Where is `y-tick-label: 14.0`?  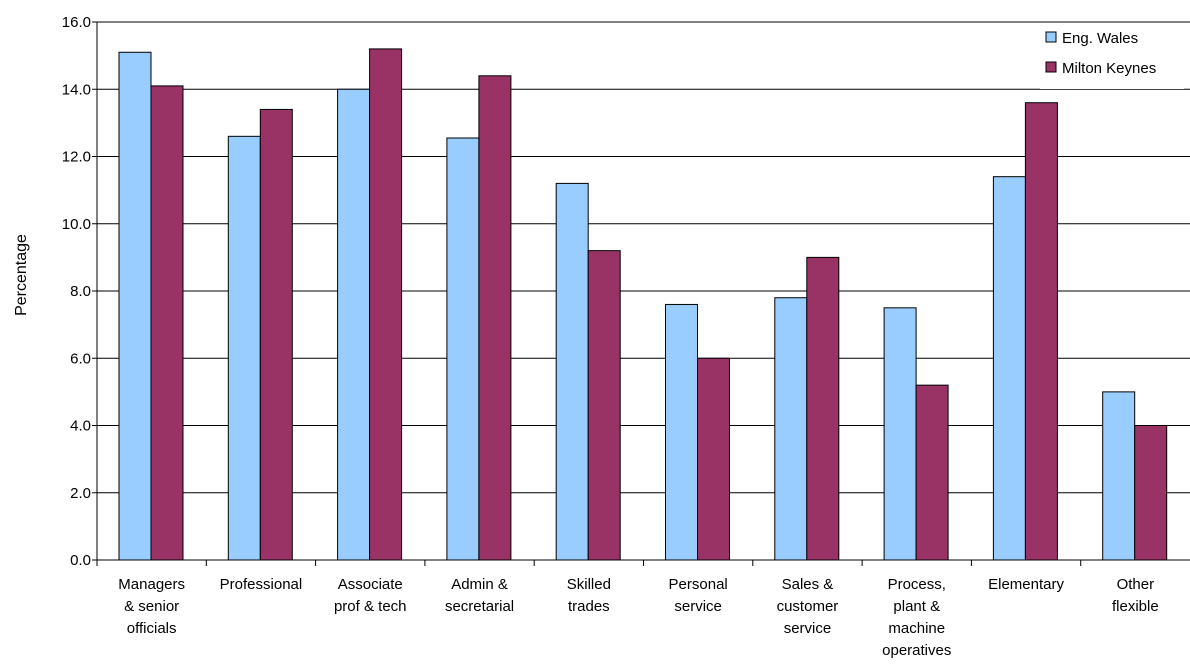
y-tick-label: 14.0 is located at coordinates (76, 89).